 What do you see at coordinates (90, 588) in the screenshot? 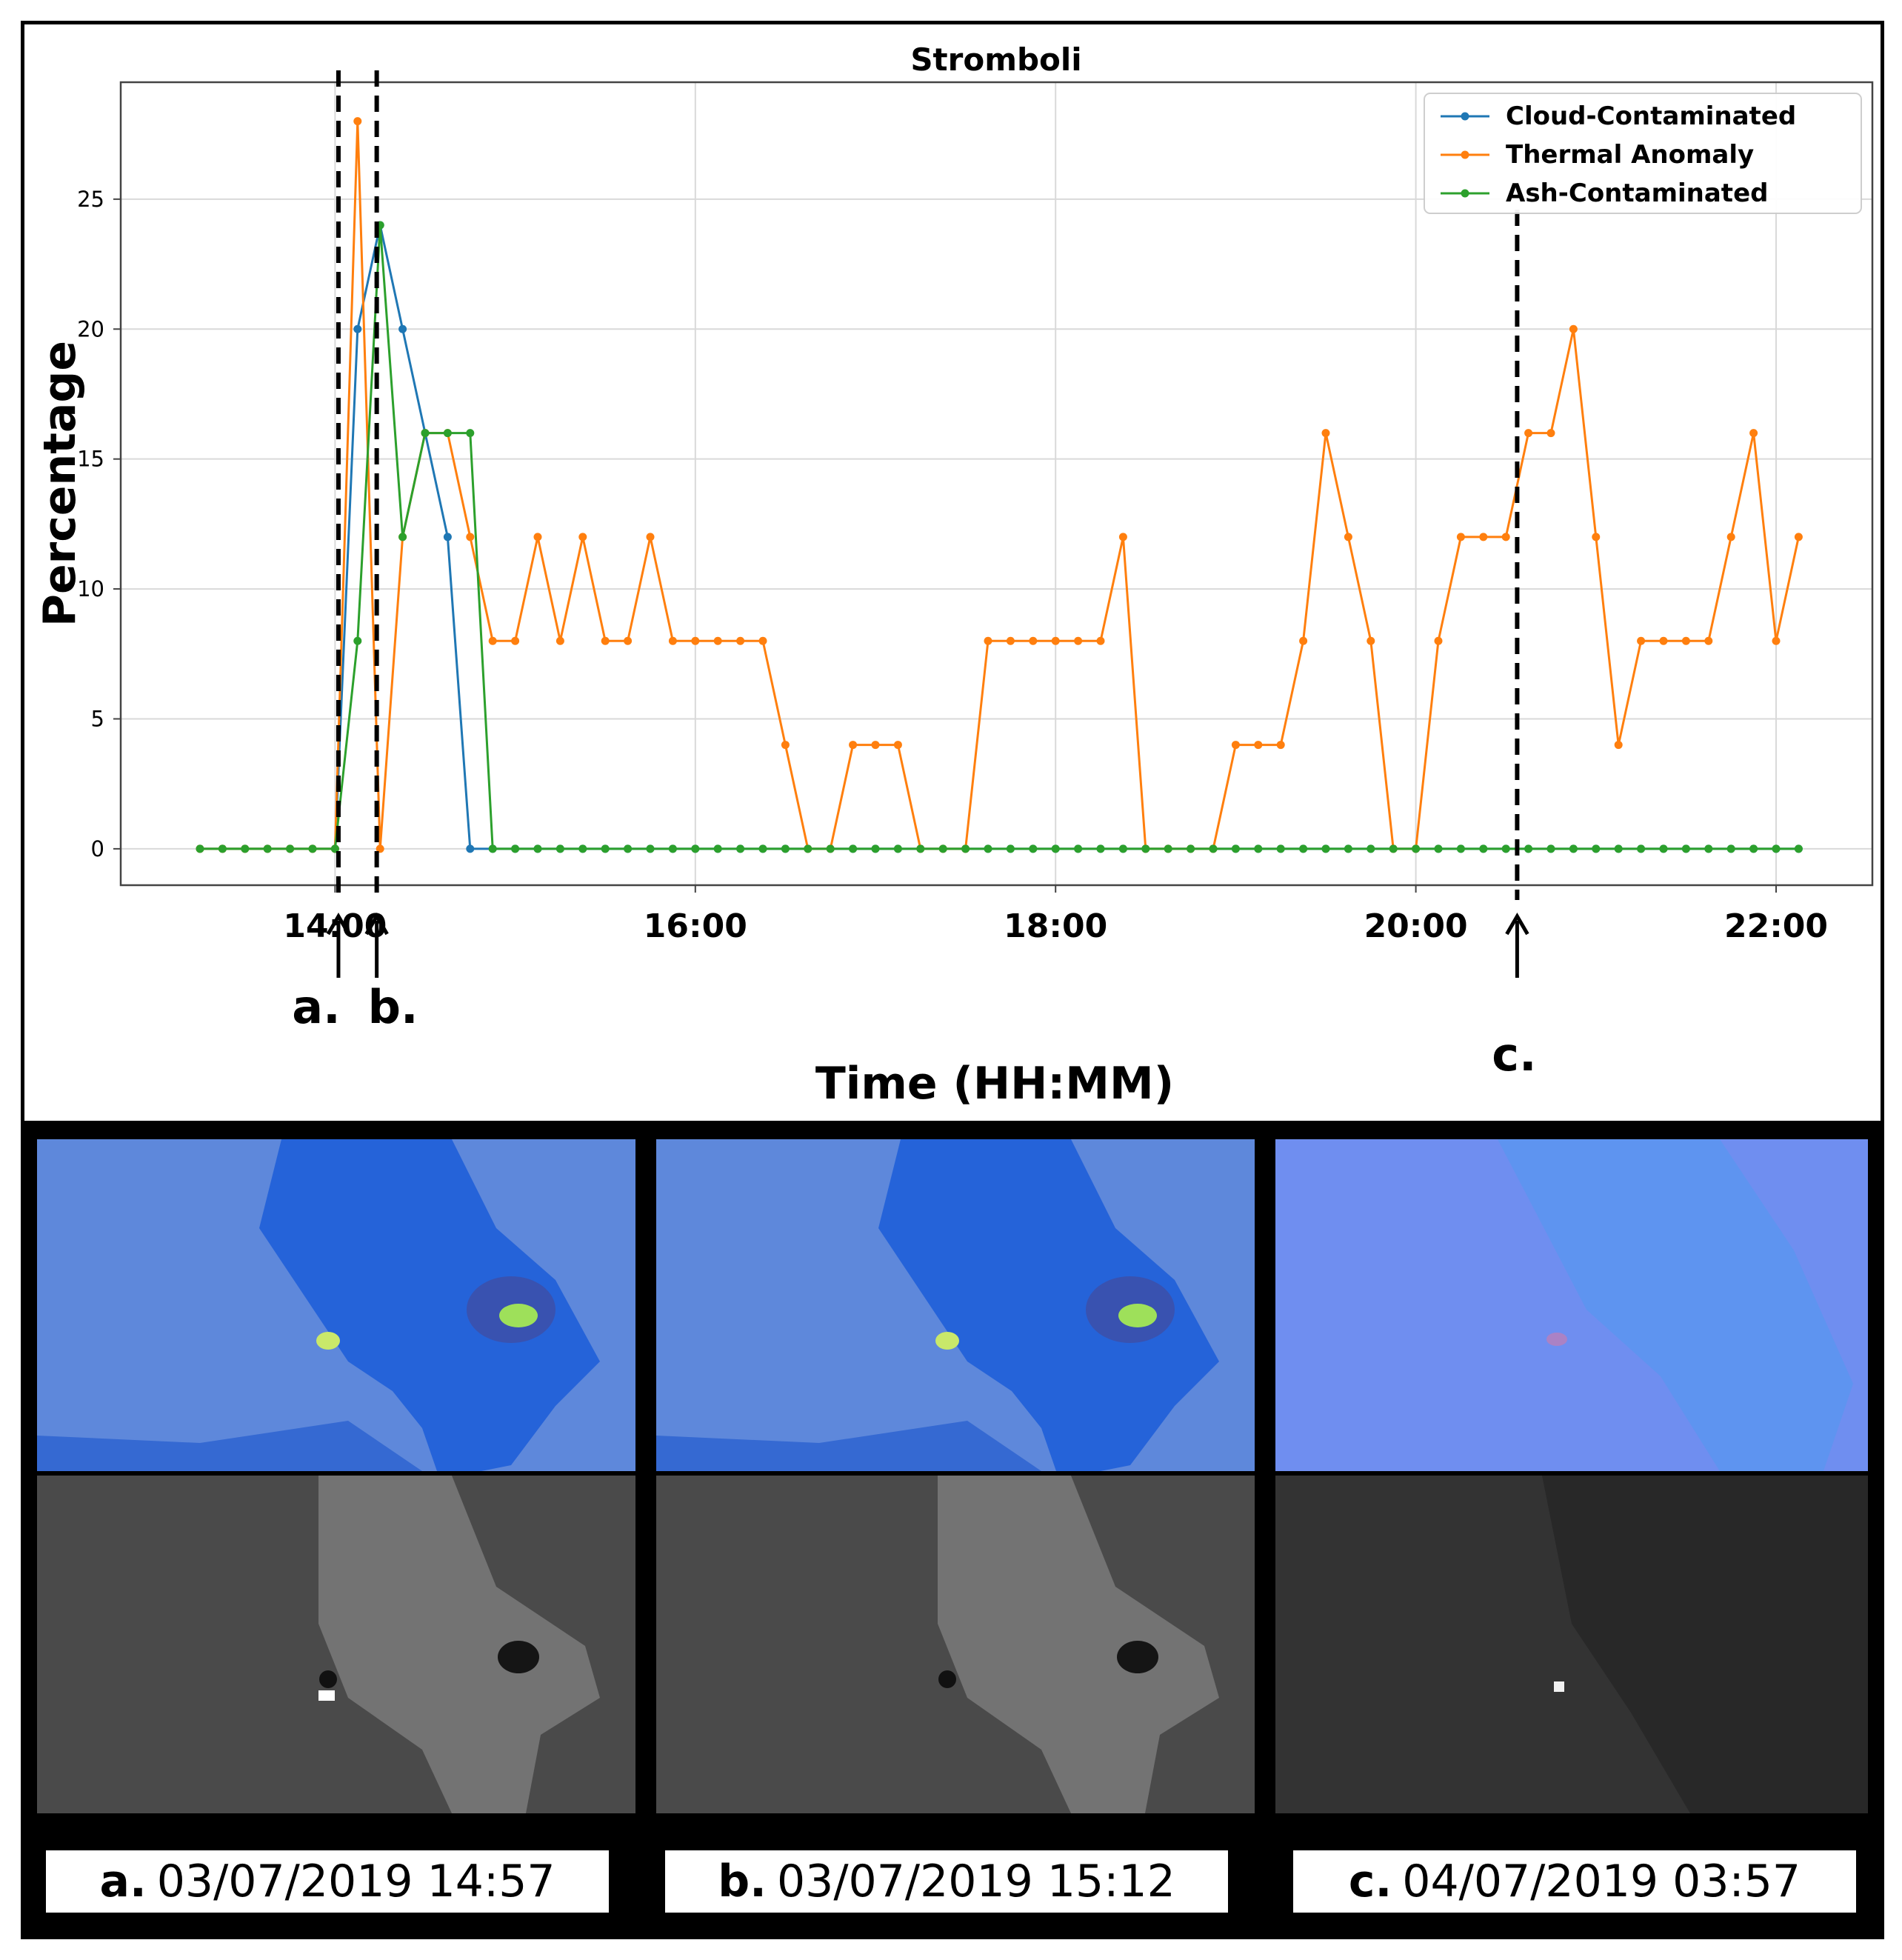
I see `y-tick-label: 10` at bounding box center [90, 588].